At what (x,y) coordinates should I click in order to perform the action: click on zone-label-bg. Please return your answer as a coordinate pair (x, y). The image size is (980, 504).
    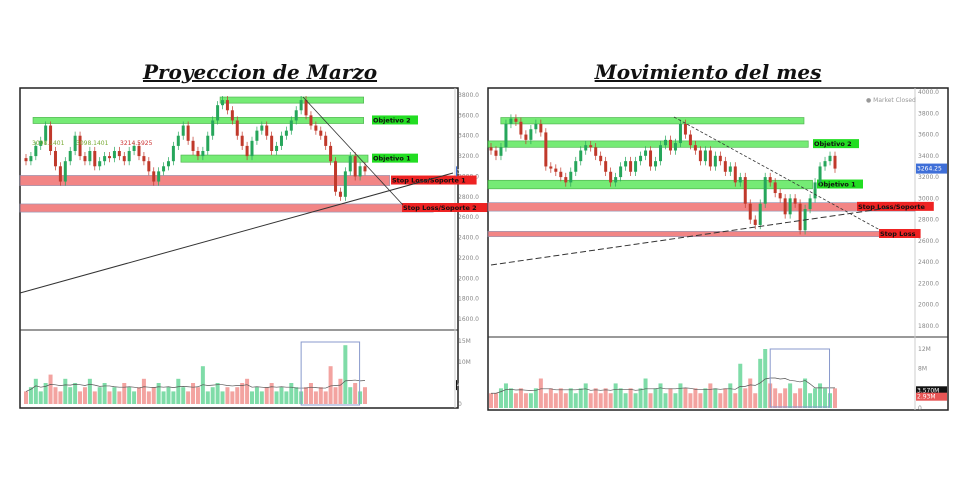
    Looking at the image, I should click on (395, 158).